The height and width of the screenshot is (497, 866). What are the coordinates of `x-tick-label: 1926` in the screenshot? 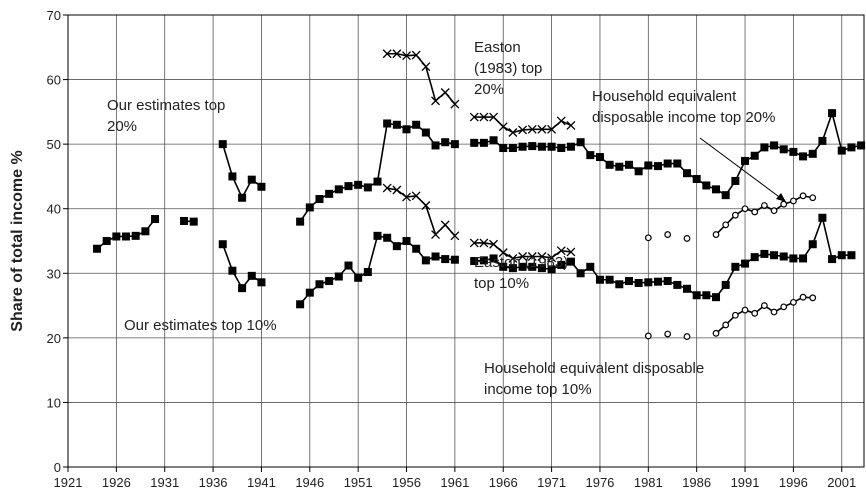 It's located at (116, 482).